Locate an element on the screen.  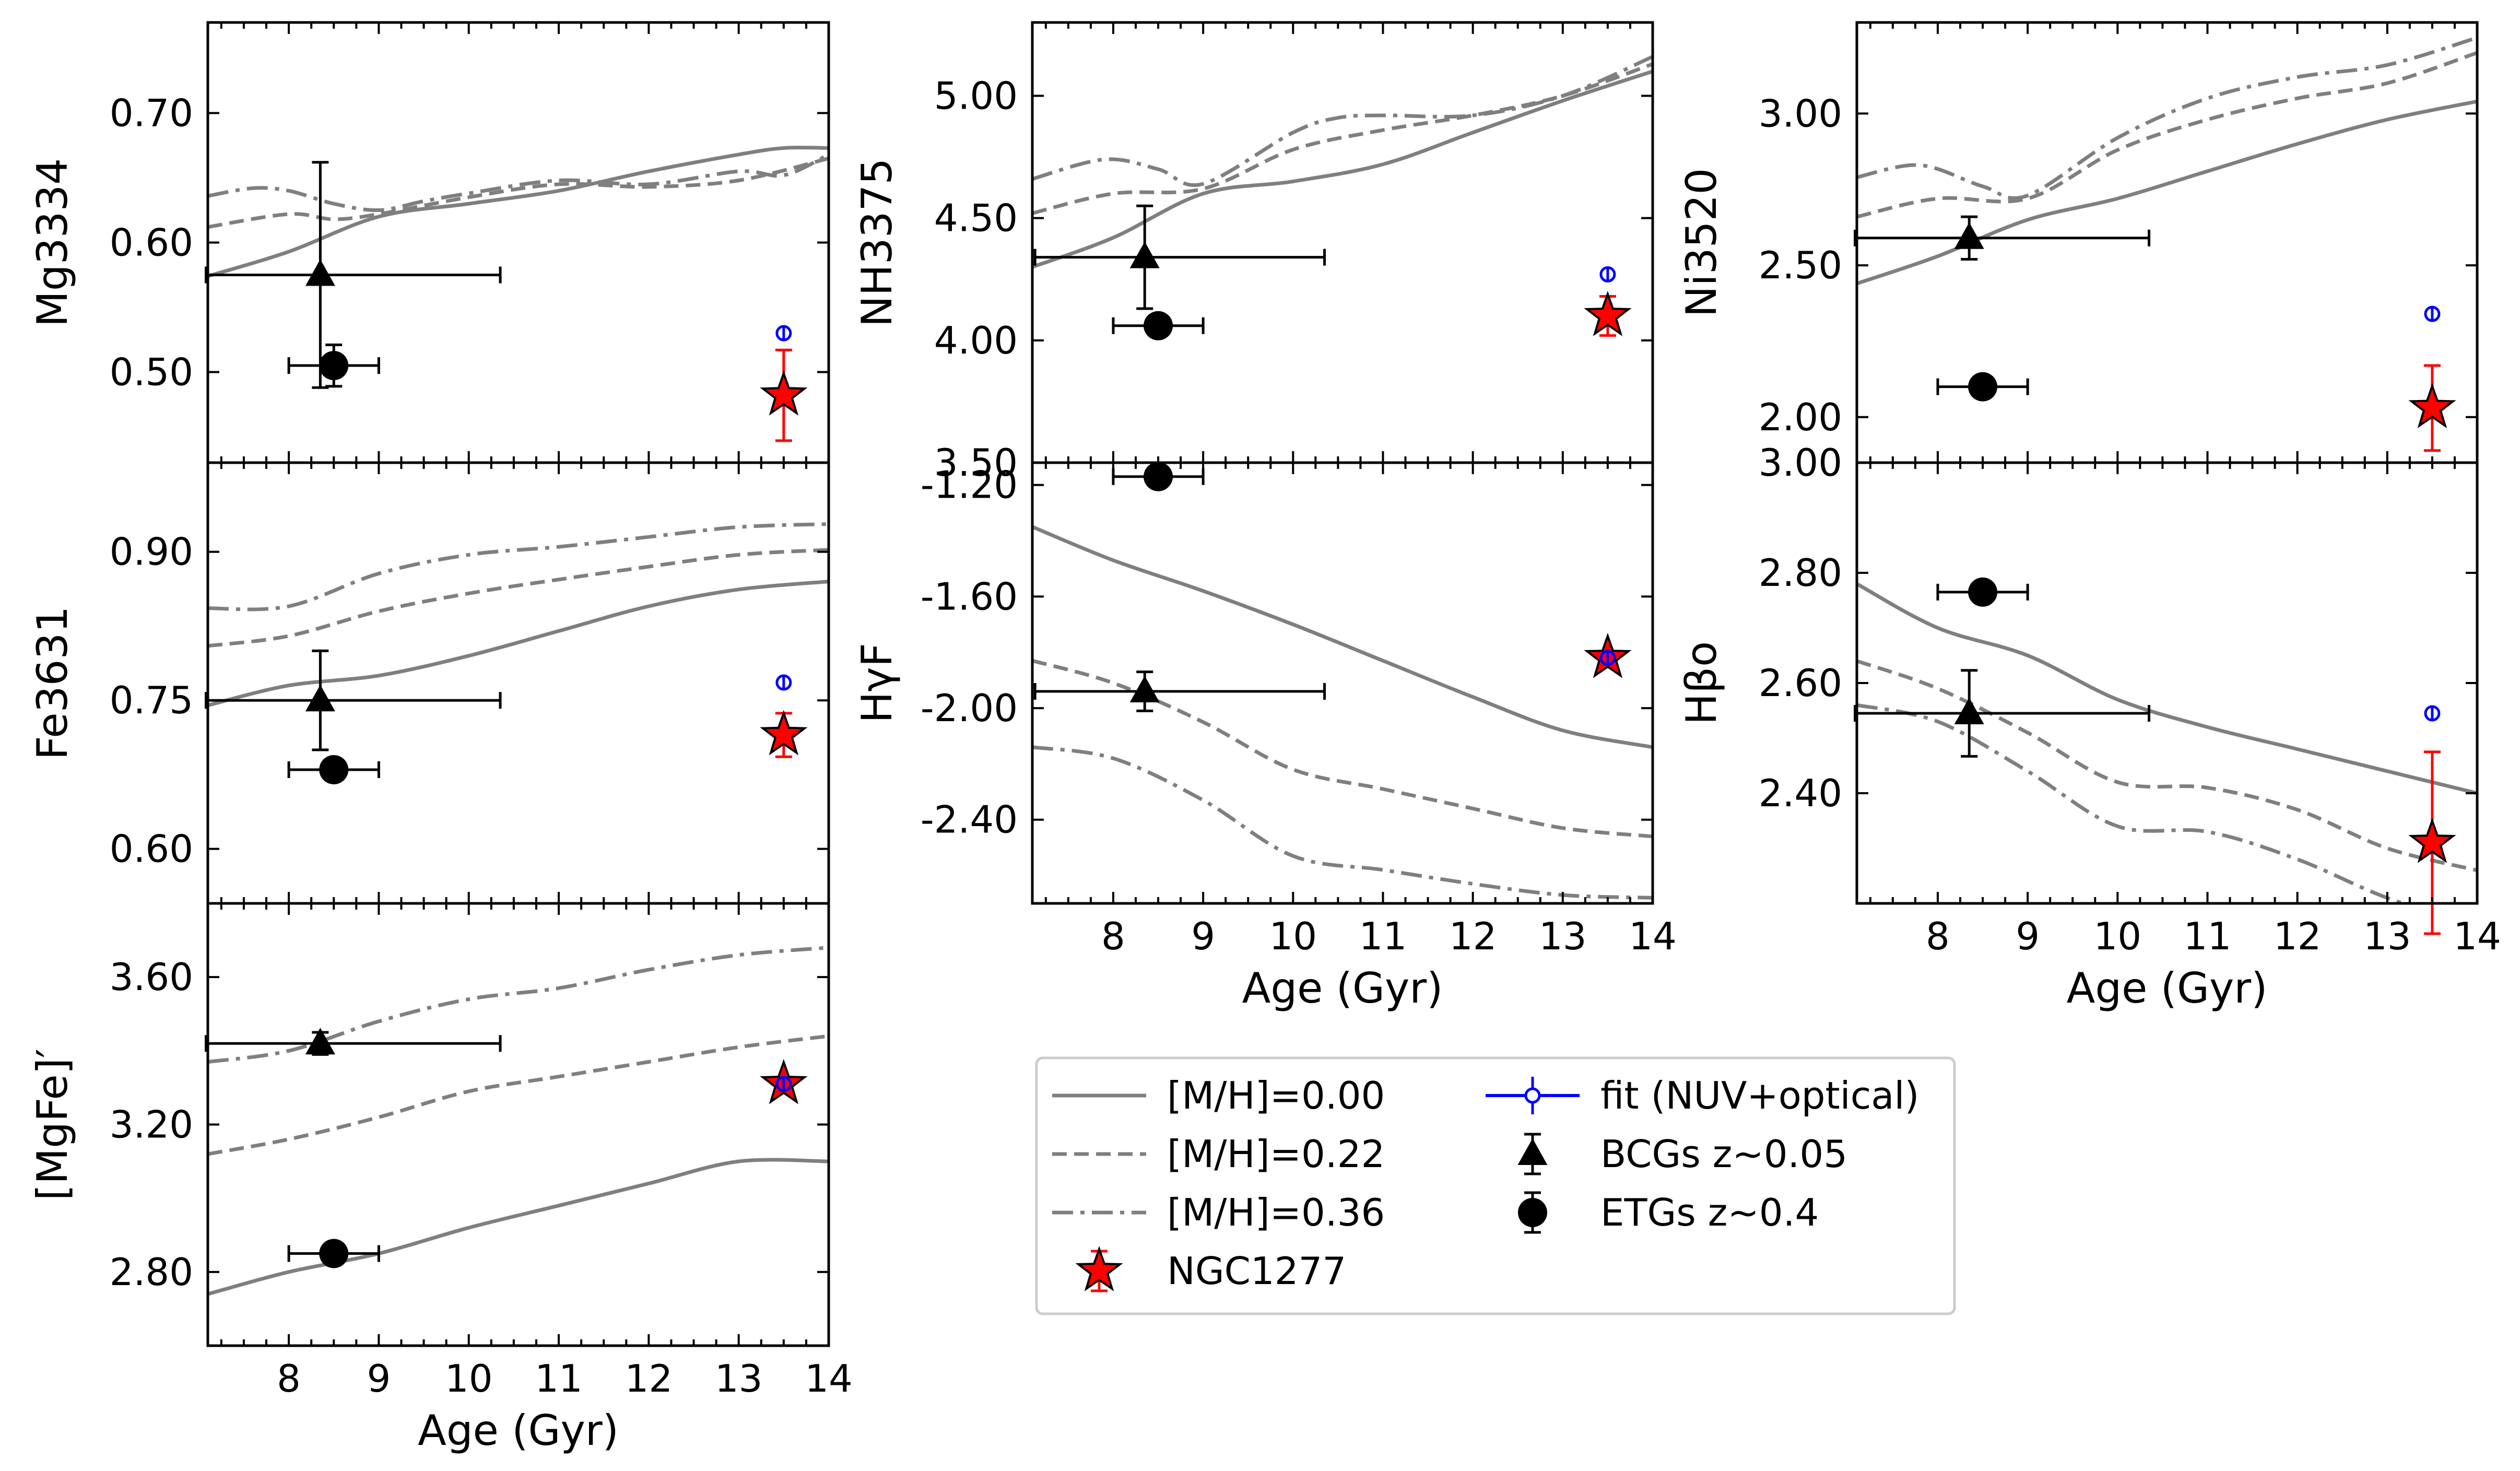
y-tick-label: 2.50 is located at coordinates (1801, 265).